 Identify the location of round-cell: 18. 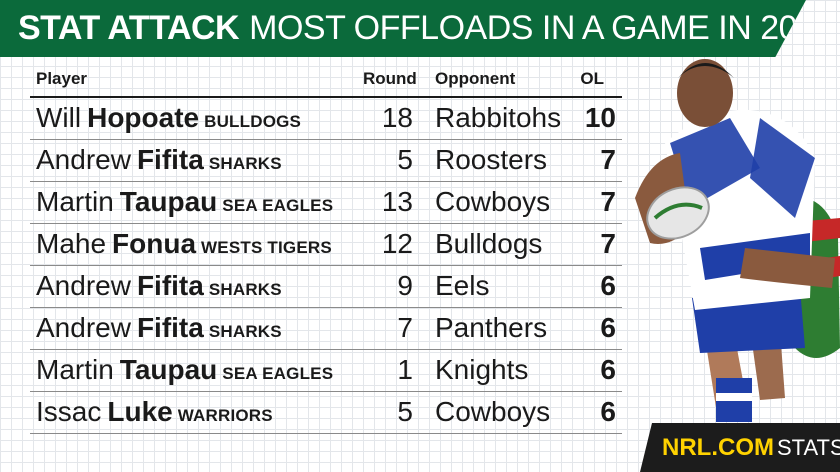
(397, 117).